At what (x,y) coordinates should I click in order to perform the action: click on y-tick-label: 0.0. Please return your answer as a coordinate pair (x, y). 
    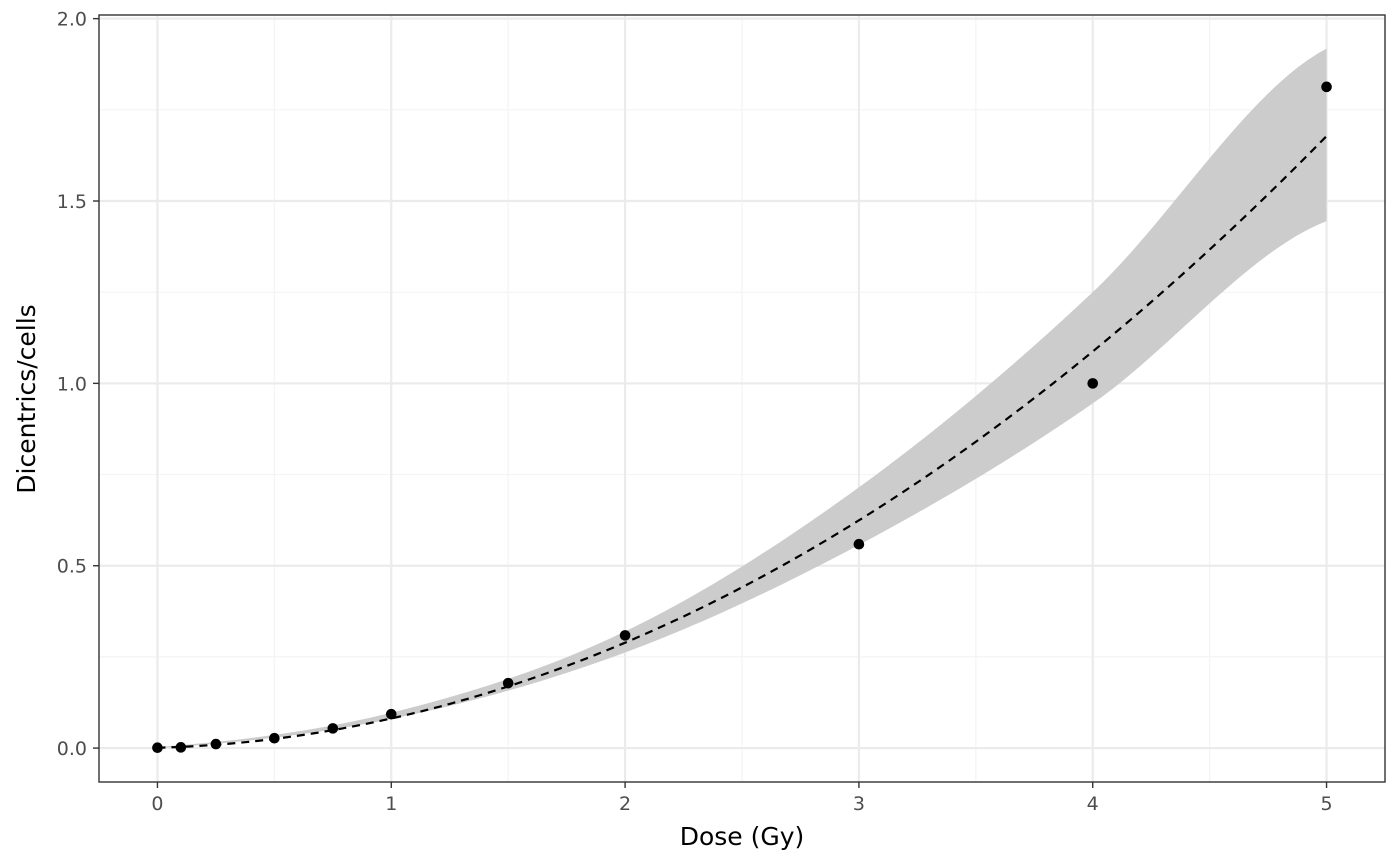
    Looking at the image, I should click on (72, 749).